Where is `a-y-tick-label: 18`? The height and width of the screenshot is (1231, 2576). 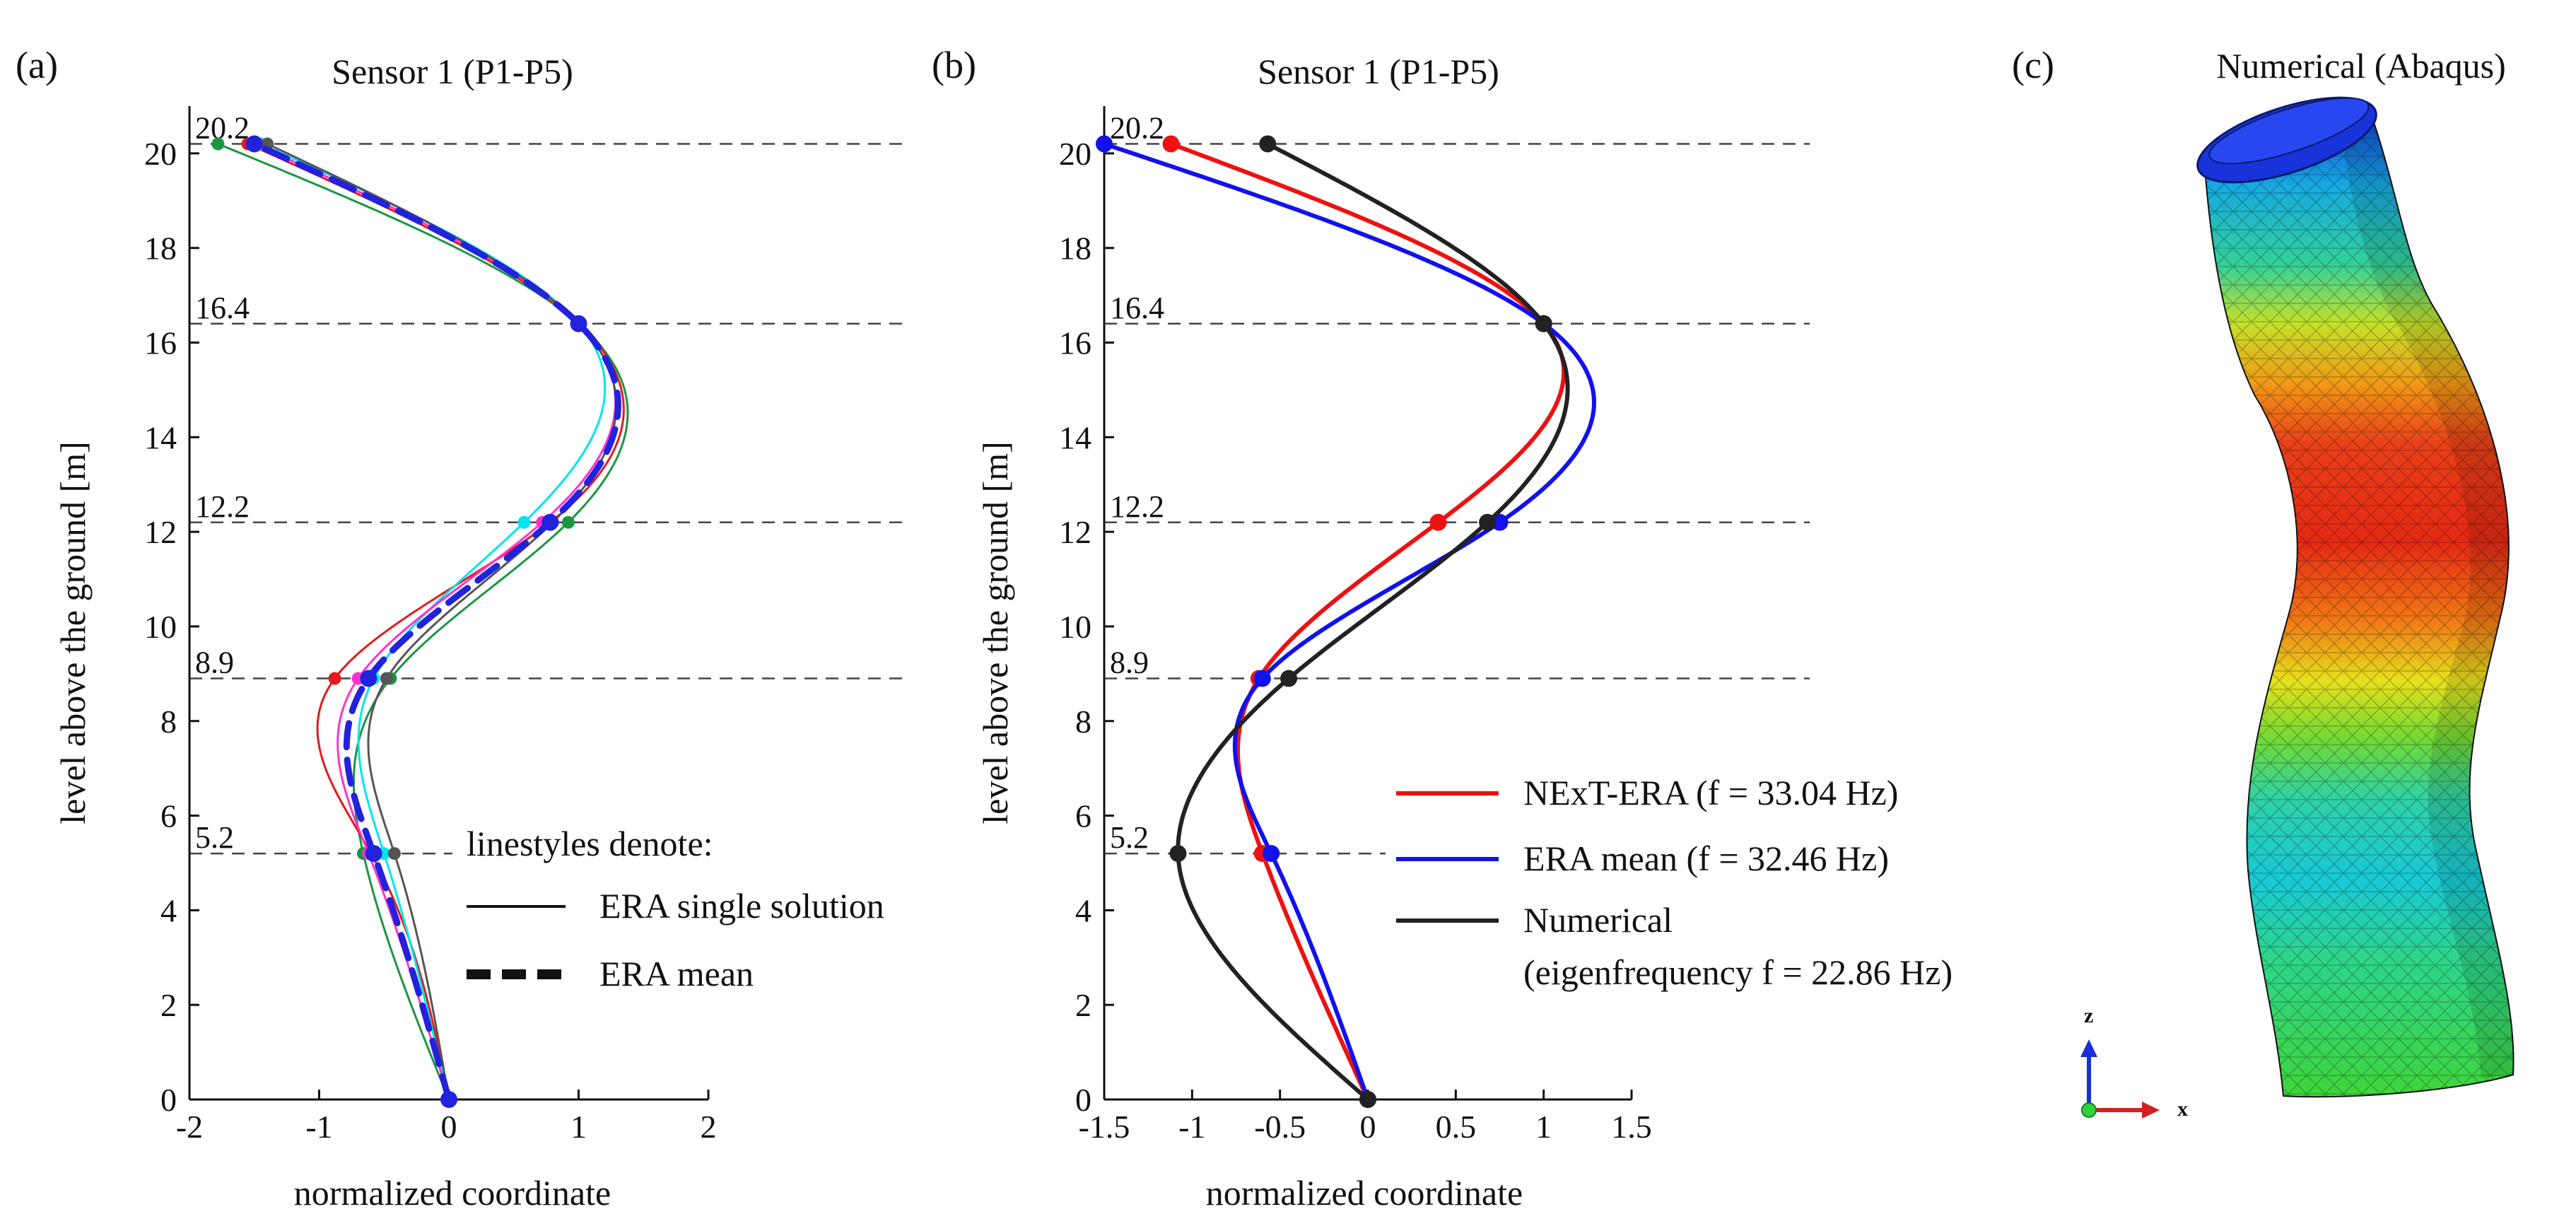
a-y-tick-label: 18 is located at coordinates (160, 249).